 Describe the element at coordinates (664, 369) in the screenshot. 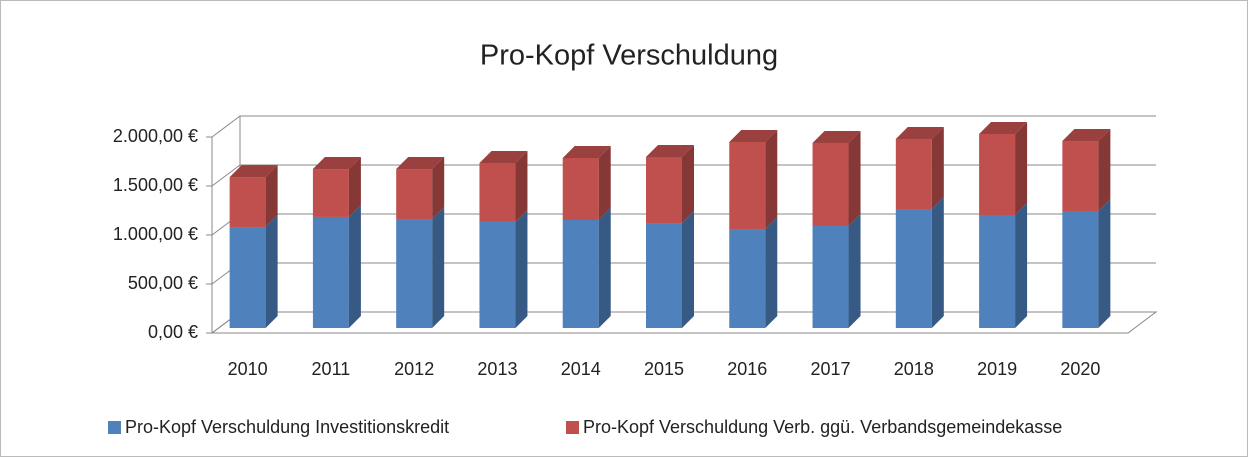

I see `x-tick-label: 2015` at that location.